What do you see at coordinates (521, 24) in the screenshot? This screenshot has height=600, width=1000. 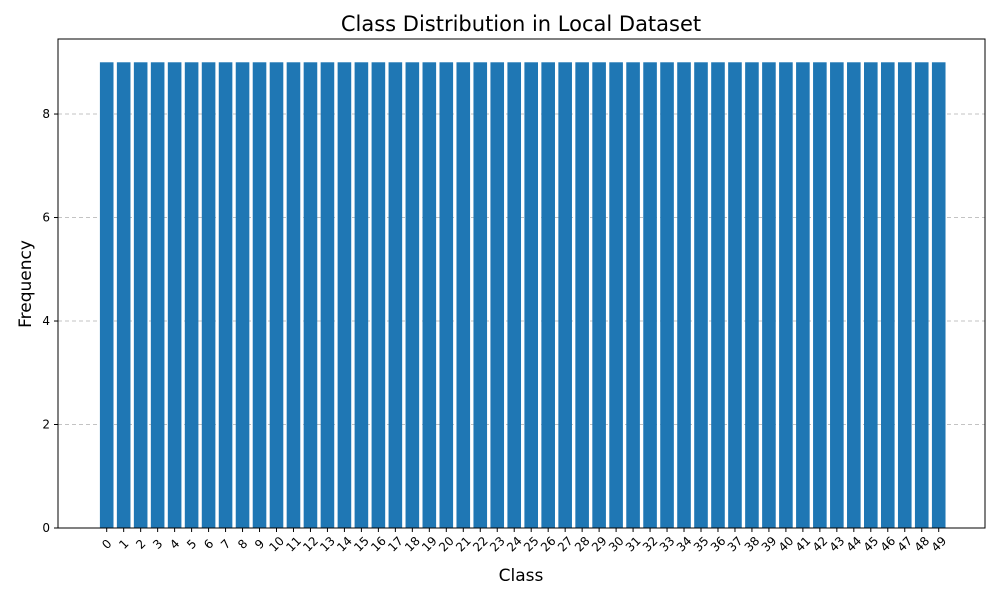 I see `chart-title: Class Distribution in Local Dataset` at bounding box center [521, 24].